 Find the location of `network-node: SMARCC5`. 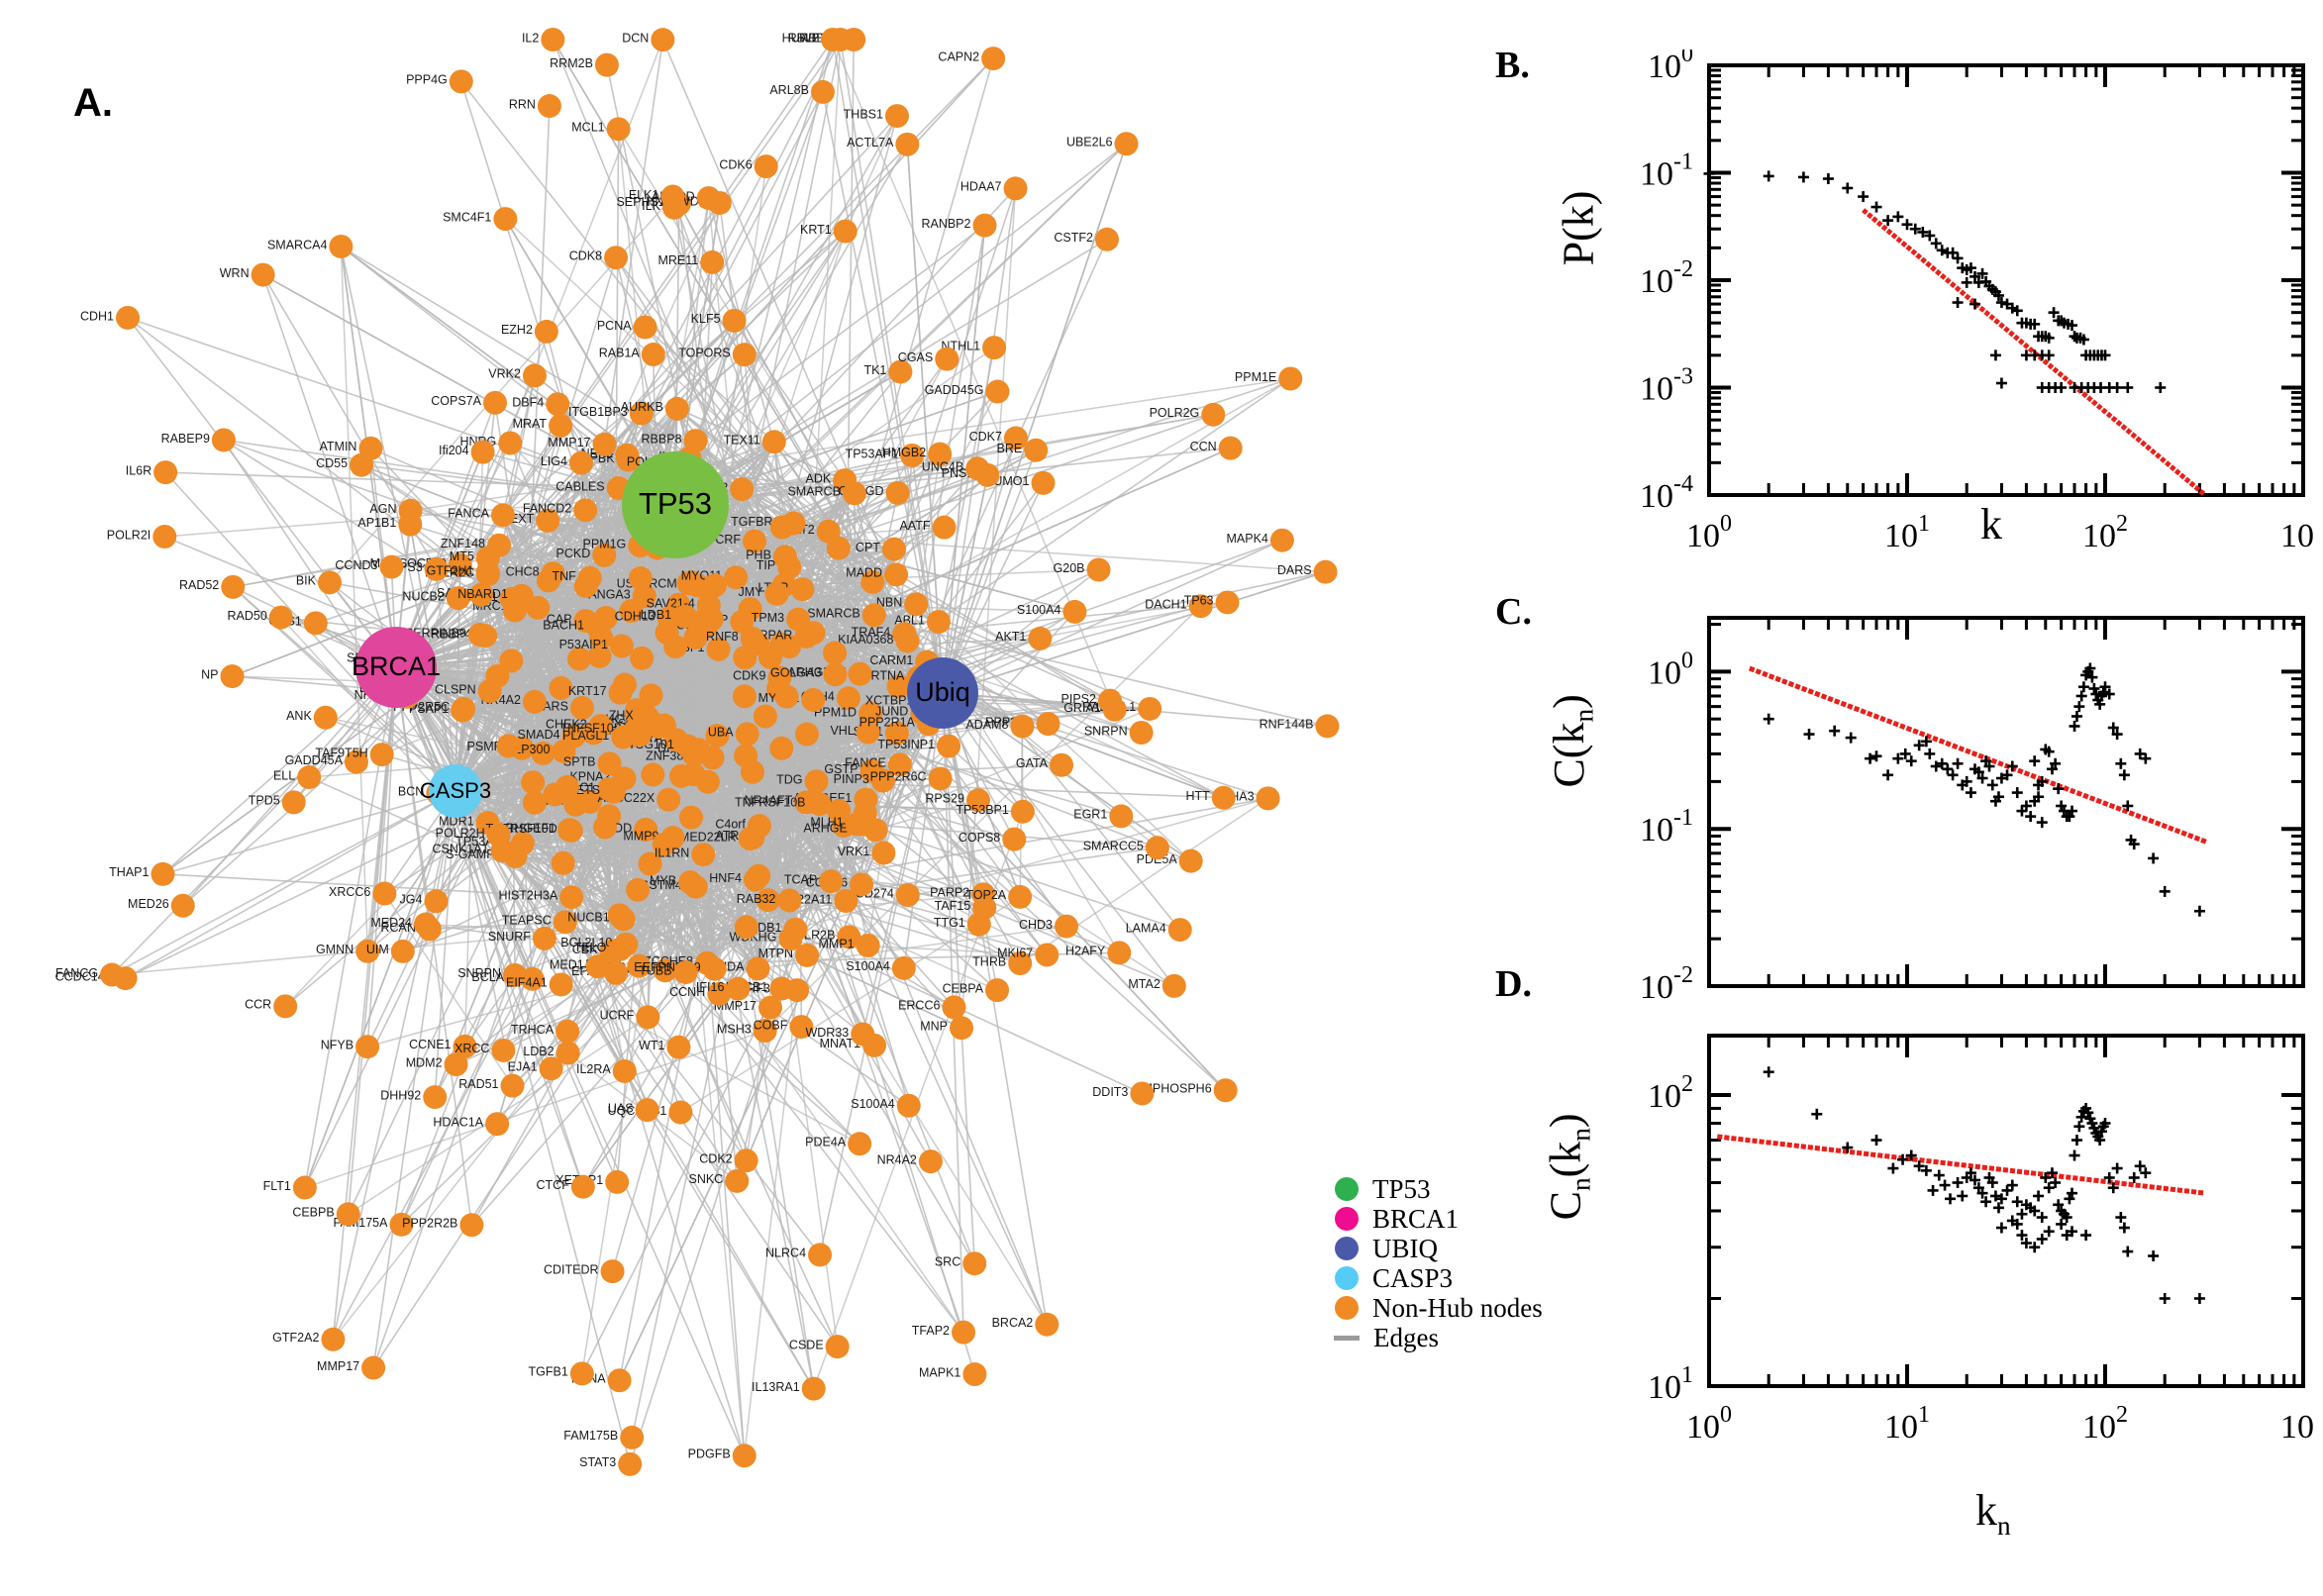

network-node: SMARCC5 is located at coordinates (1126, 848).